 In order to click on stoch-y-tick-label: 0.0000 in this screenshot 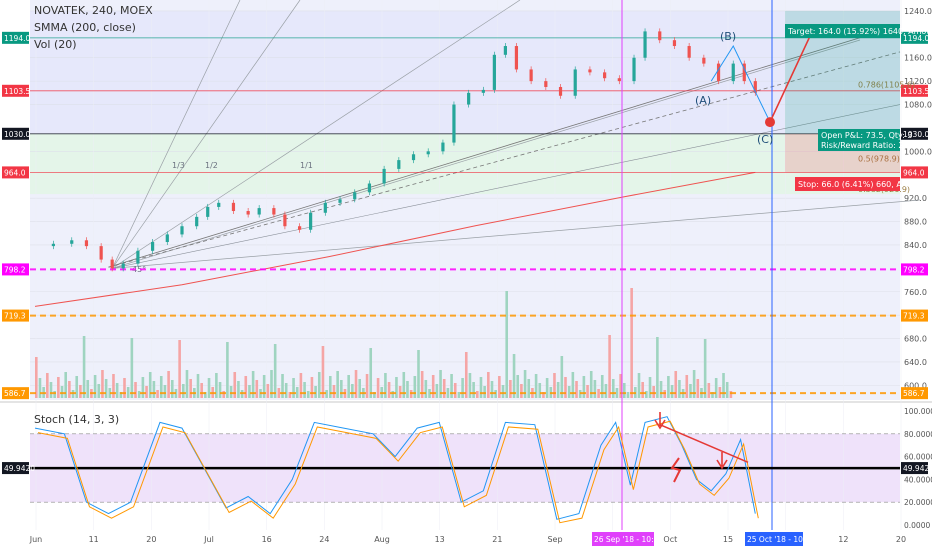, I will do `click(917, 525)`.